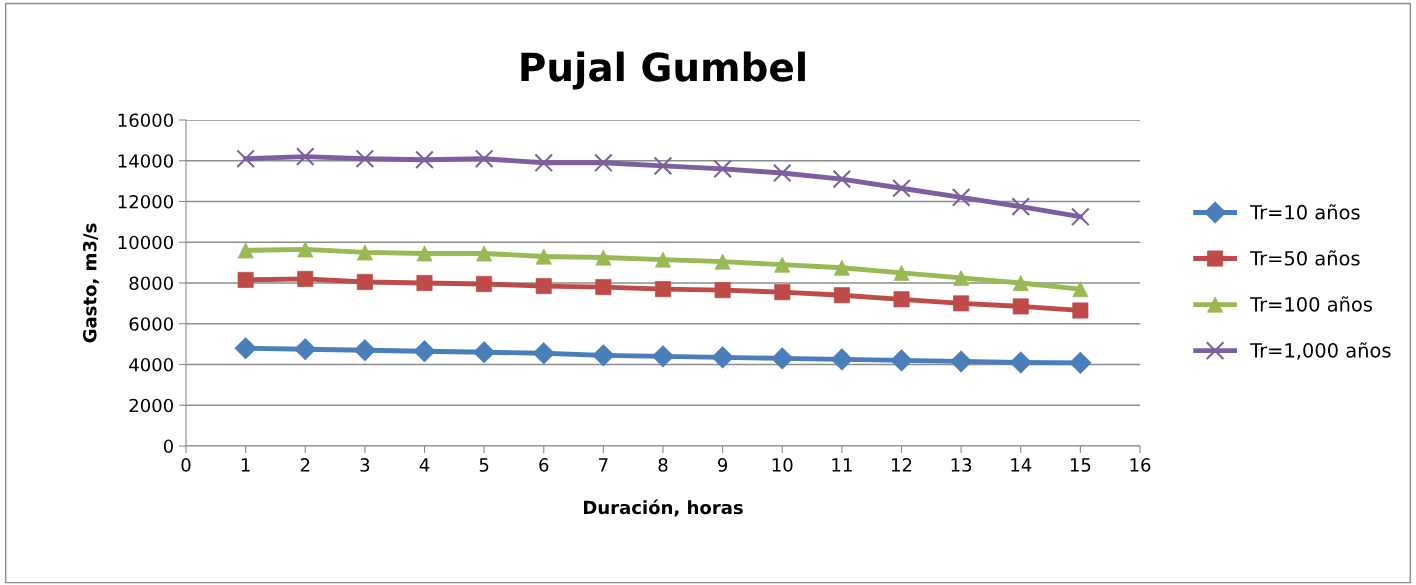  What do you see at coordinates (145, 161) in the screenshot?
I see `y-tick-label: 14000` at bounding box center [145, 161].